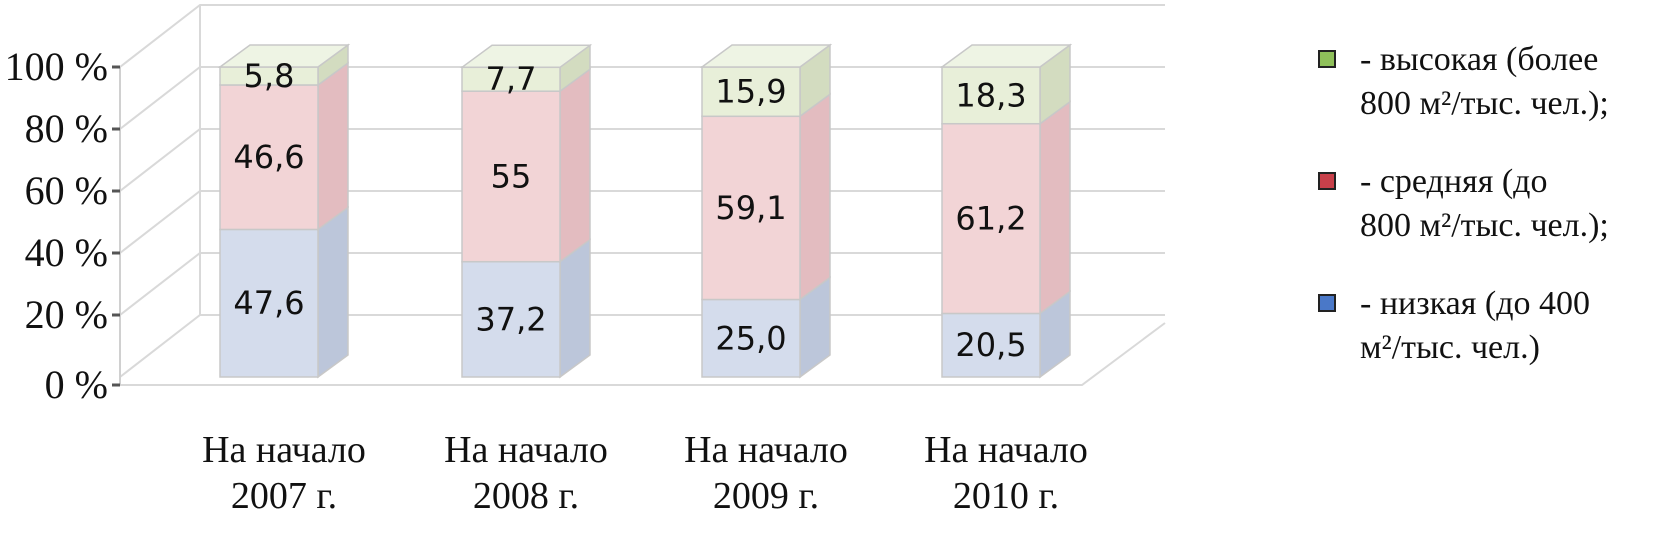  I want to click on data-label: 59,1, so click(750, 208).